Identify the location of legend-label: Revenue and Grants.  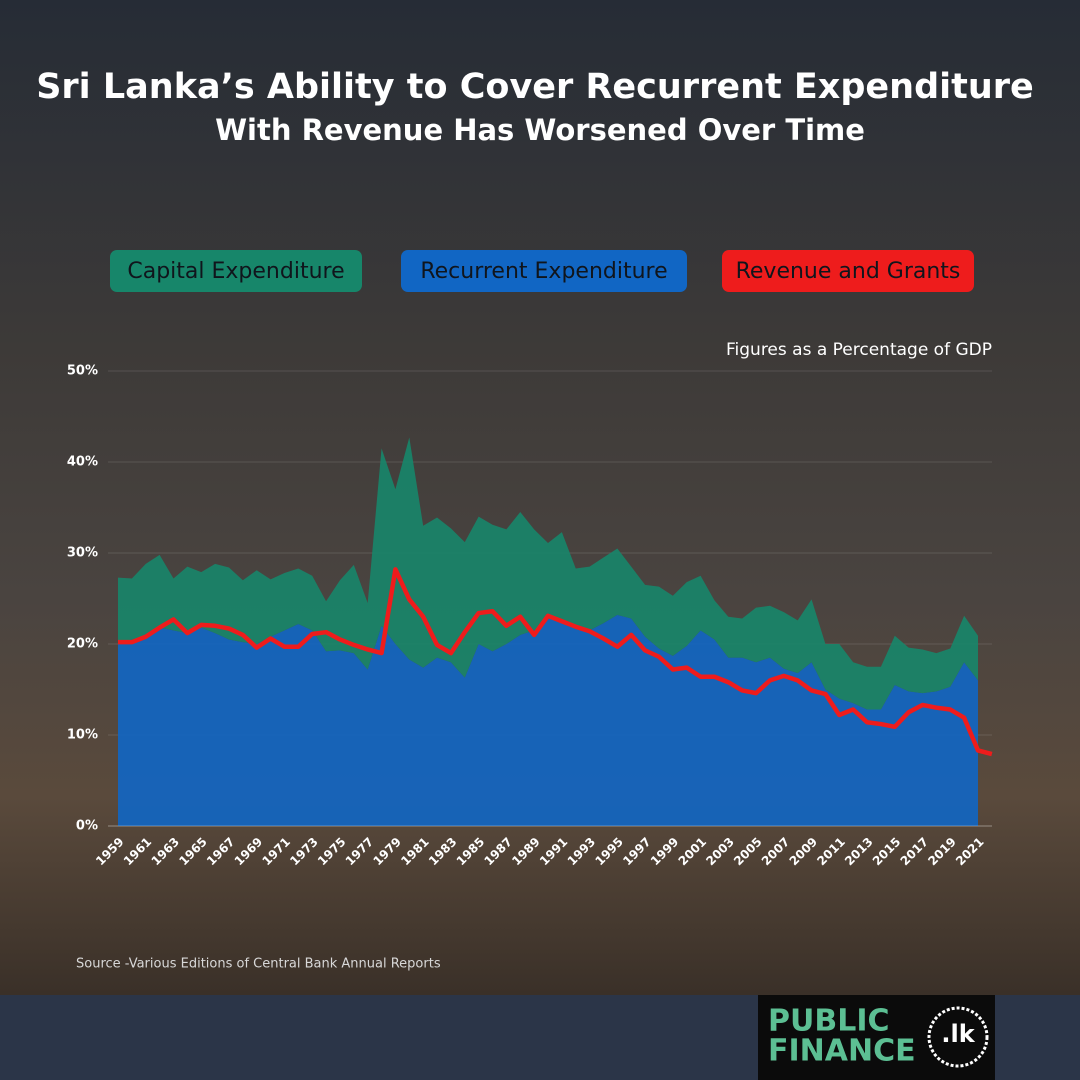
(848, 271).